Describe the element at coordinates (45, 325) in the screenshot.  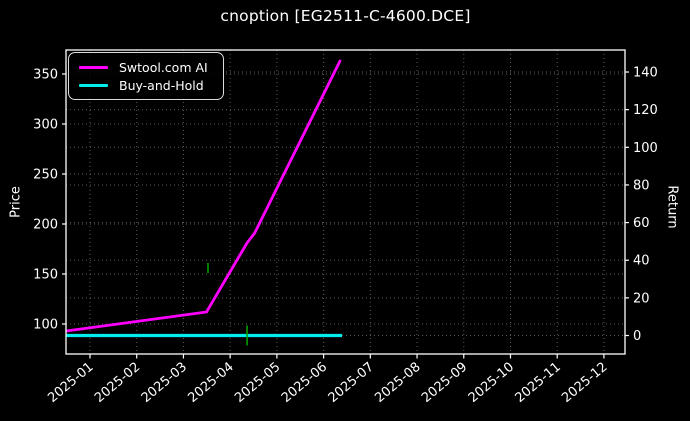
I see `left-tick-label: 100` at that location.